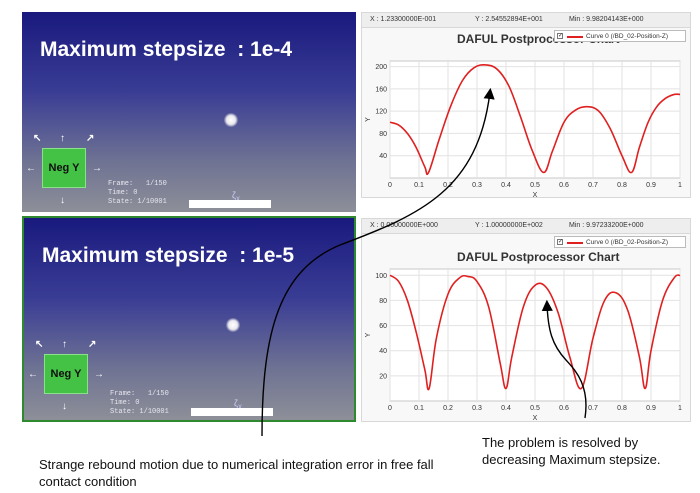 This screenshot has height=493, width=700. I want to click on y-tick-label: 60, so click(383, 326).